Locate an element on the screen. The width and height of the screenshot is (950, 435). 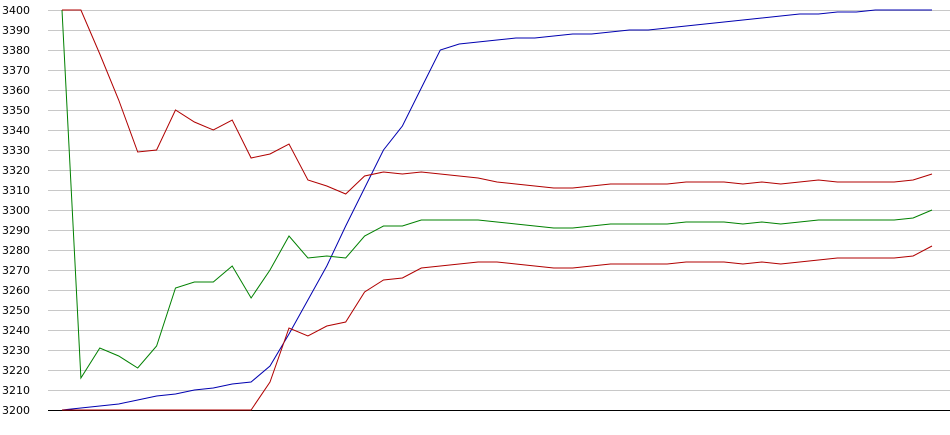
y-tick-label: 3380 is located at coordinates (16, 50).